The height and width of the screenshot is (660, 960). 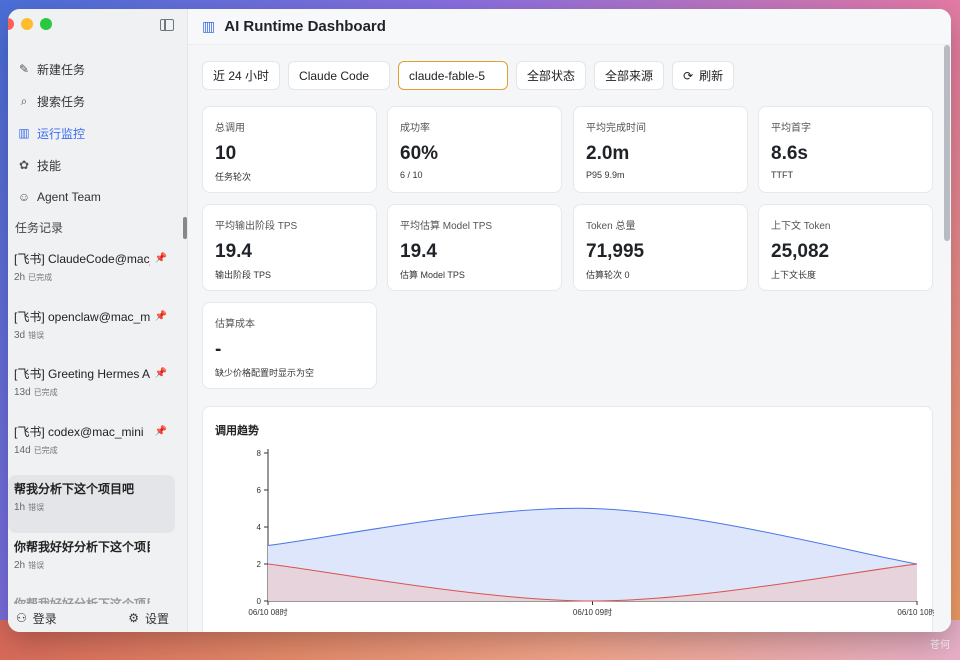 What do you see at coordinates (794, 275) in the screenshot?
I see `metric-sub: 上下文长度` at bounding box center [794, 275].